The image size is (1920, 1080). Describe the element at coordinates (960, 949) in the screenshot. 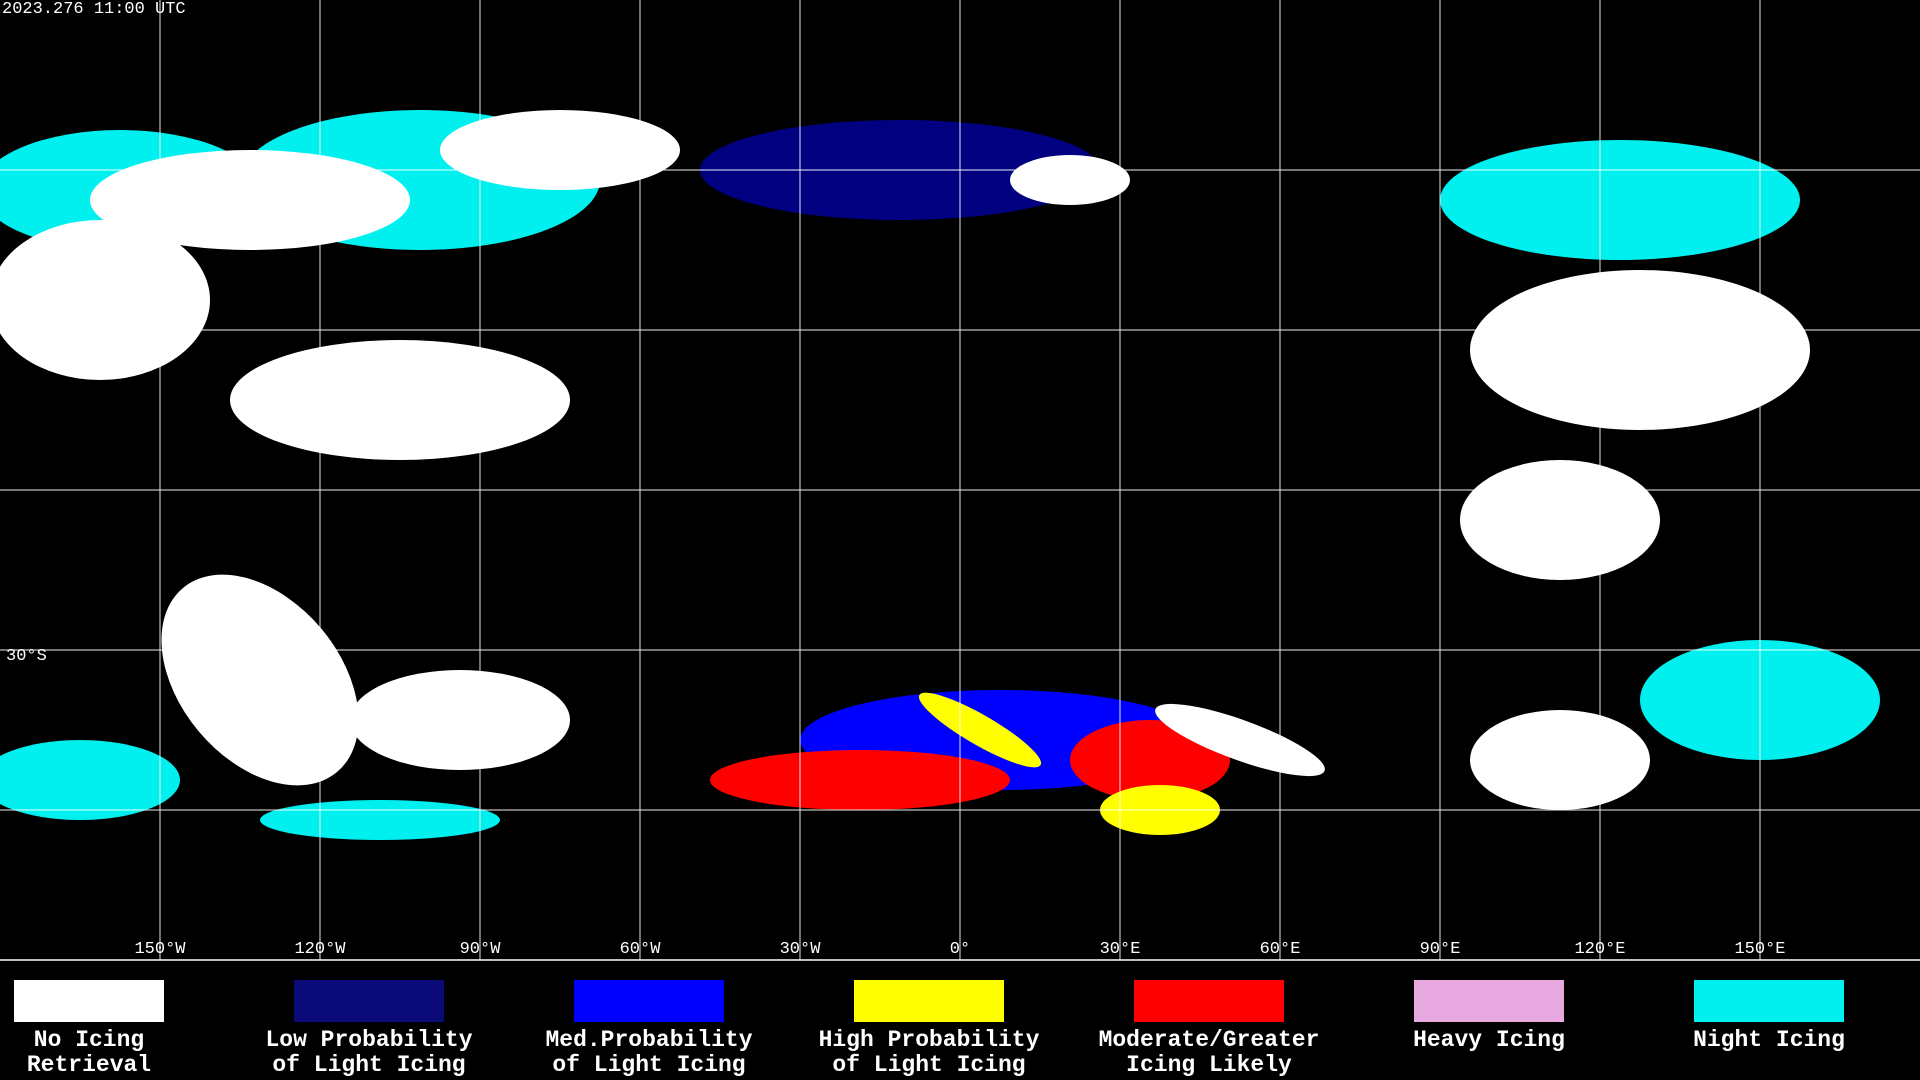

I see `longitude-label: 0°` at that location.